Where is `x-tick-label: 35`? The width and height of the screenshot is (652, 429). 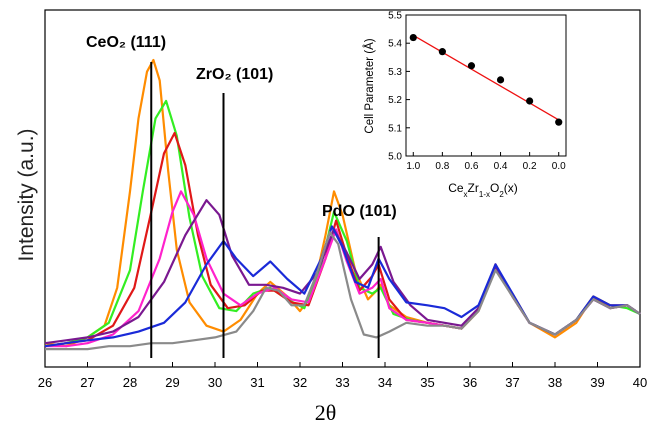
x-tick-label: 35 is located at coordinates (427, 382).